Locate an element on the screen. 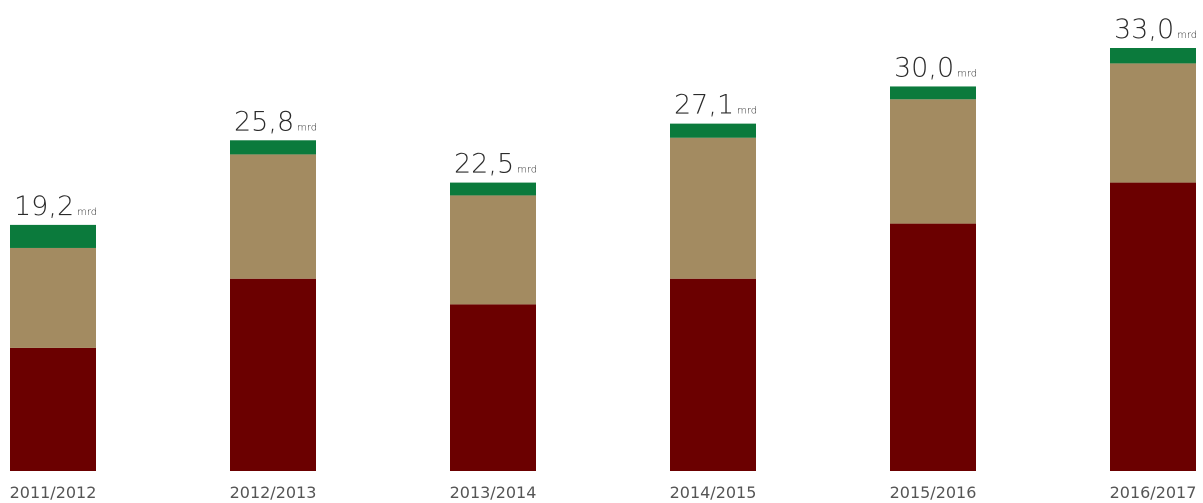 This screenshot has height=503, width=1203. bar-2016-2017-top-segment is located at coordinates (1153, 56).